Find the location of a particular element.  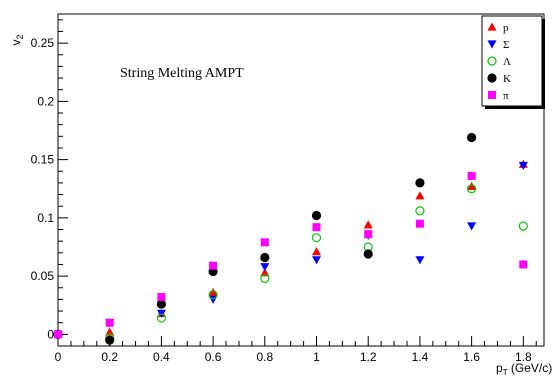

x-axis-title: pT (GeV/c) is located at coordinates (524, 368).